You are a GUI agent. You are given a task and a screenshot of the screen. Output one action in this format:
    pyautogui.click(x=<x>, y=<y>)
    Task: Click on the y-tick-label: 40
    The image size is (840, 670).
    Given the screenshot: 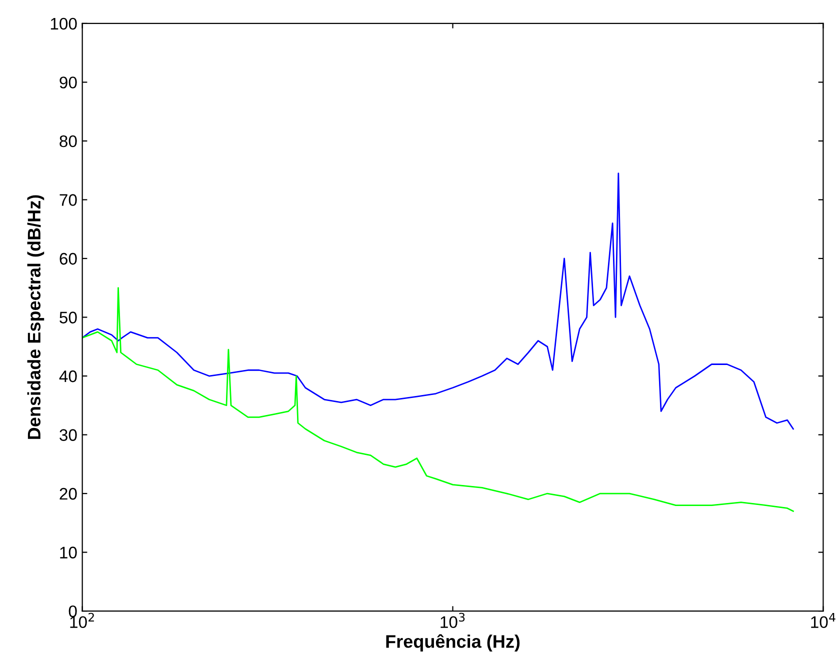 What is the action you would take?
    pyautogui.click(x=68, y=376)
    